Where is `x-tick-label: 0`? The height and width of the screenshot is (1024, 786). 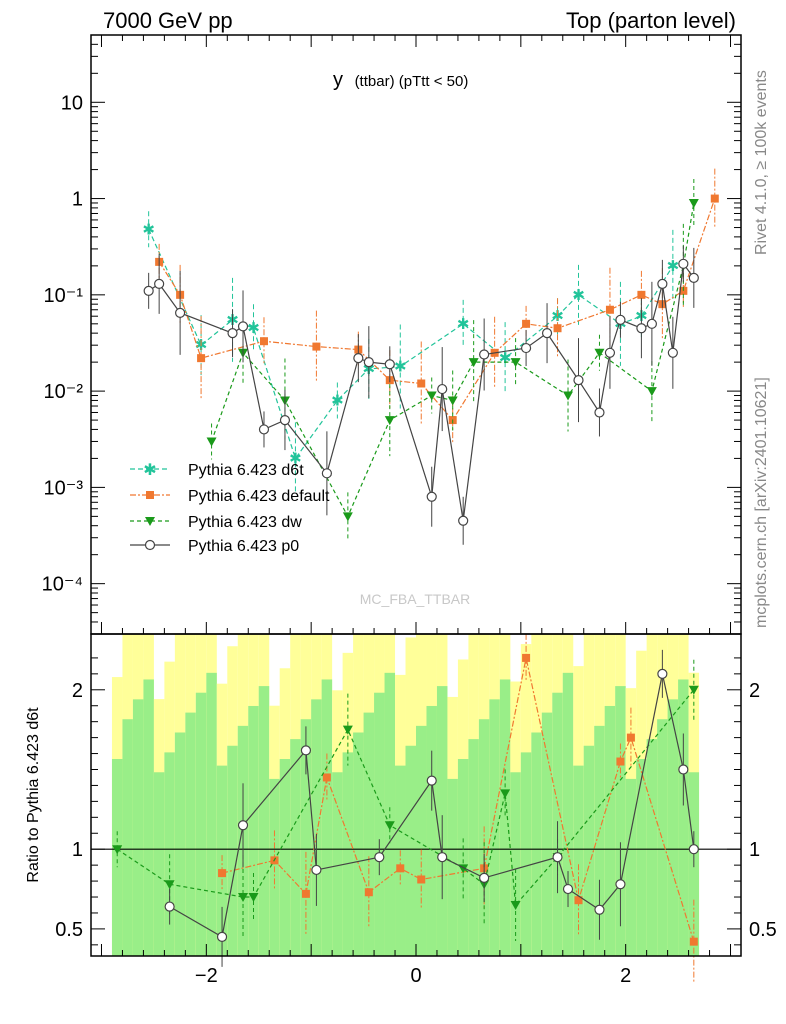
x-tick-label: 0 is located at coordinates (415, 976).